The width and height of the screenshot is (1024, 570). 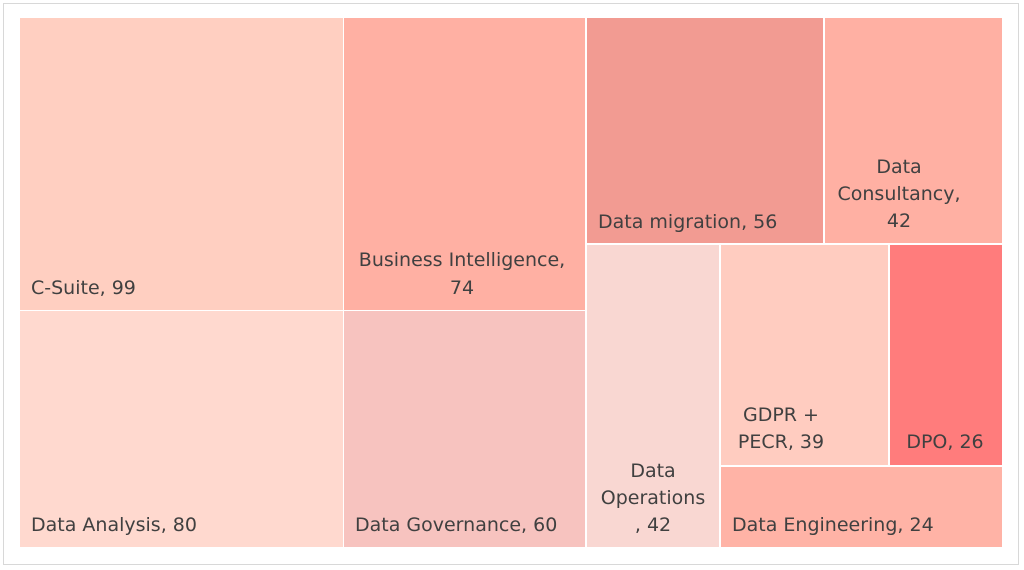 What do you see at coordinates (462, 274) in the screenshot?
I see `treemap-tile-label: Business Intelligence, 74` at bounding box center [462, 274].